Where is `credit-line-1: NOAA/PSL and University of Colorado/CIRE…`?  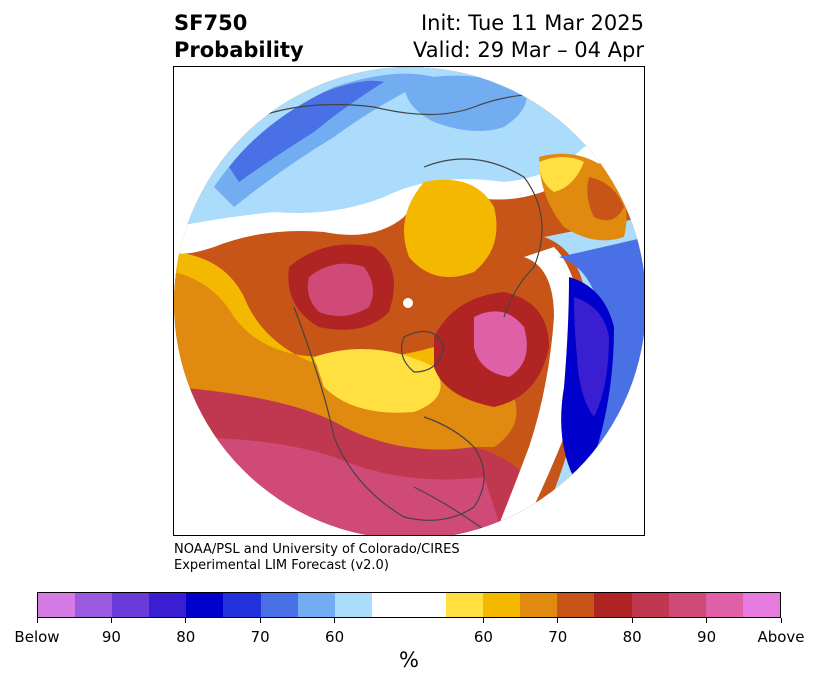
credit-line-1: NOAA/PSL and University of Colorado/CIRE… is located at coordinates (317, 549).